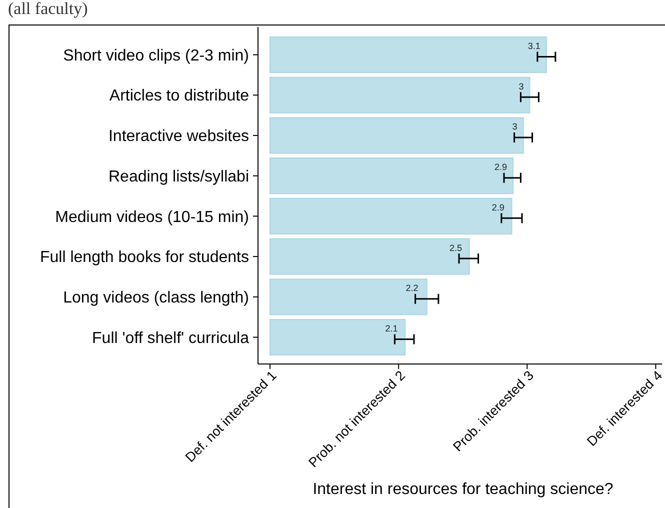 This screenshot has width=665, height=508. Describe the element at coordinates (455, 247) in the screenshot. I see `data-label: 2.5` at that location.